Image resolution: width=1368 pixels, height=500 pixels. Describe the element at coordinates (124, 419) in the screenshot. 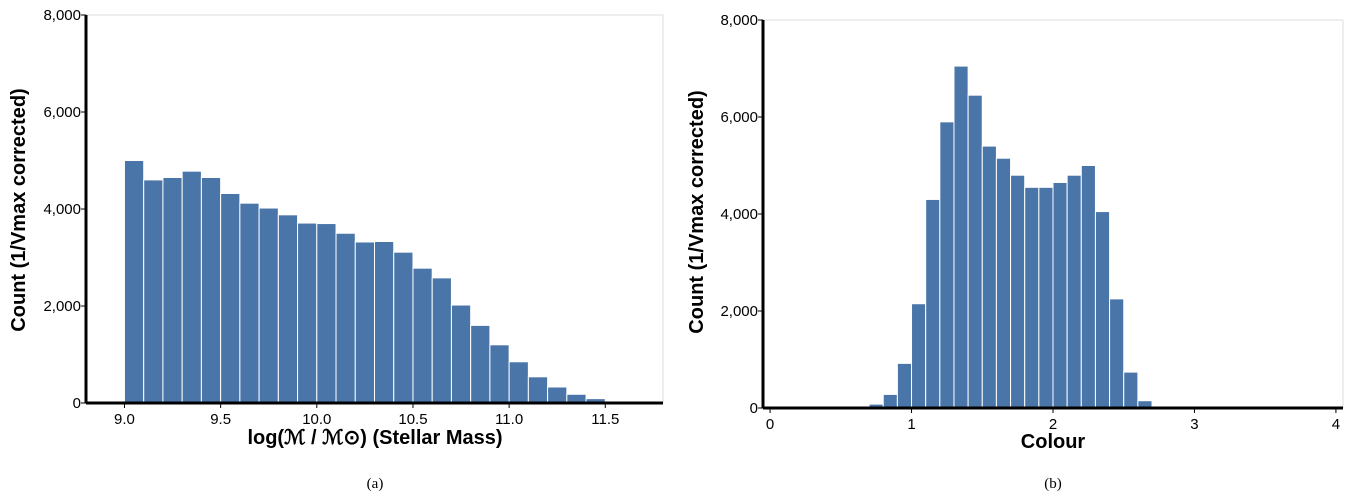

I see `panel-a-x-tick-label-0: 9.0` at that location.